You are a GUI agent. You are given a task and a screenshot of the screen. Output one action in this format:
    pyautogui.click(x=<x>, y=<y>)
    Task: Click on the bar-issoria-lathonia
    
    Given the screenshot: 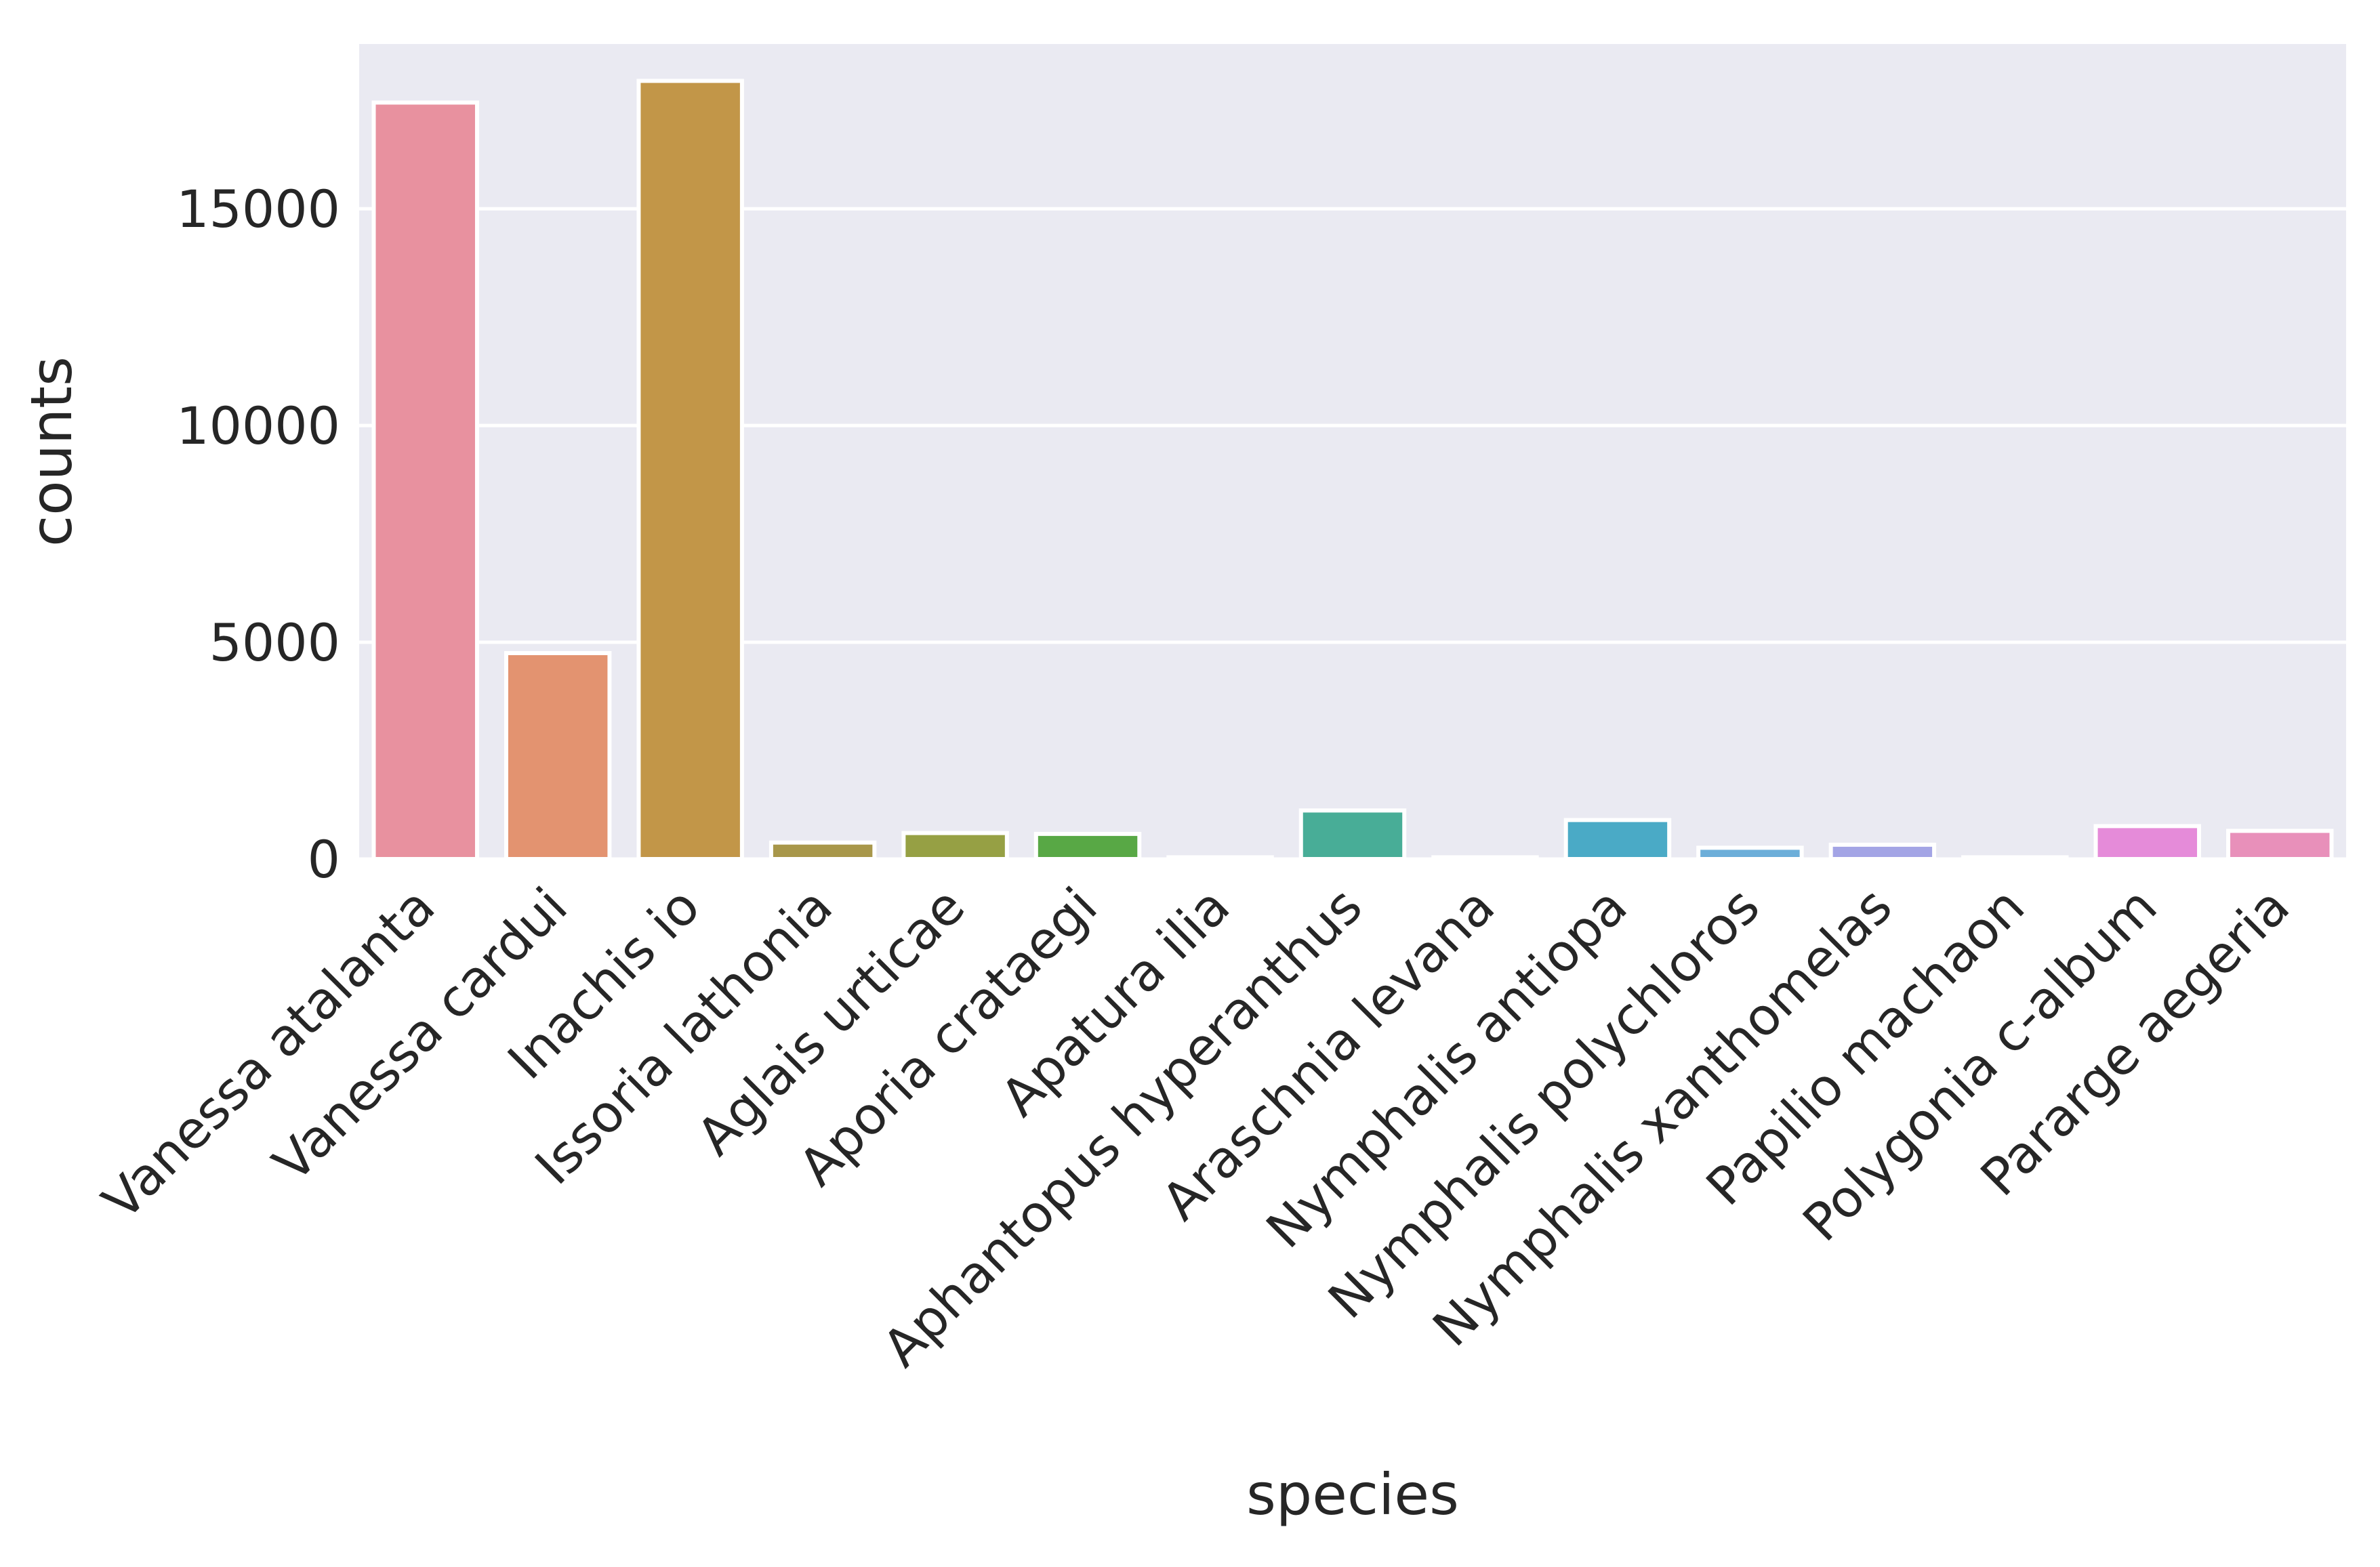 What is the action you would take?
    pyautogui.click(x=823, y=851)
    